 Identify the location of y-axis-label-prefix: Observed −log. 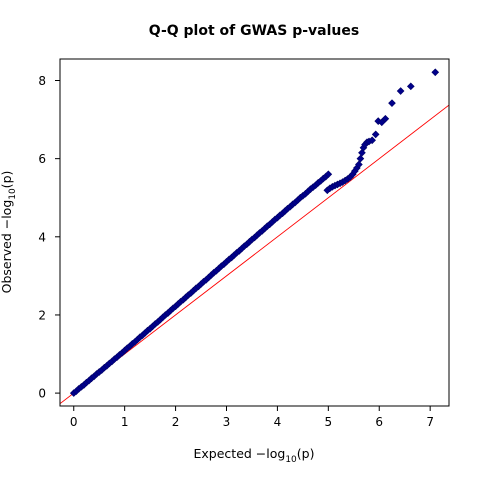
(7, 247).